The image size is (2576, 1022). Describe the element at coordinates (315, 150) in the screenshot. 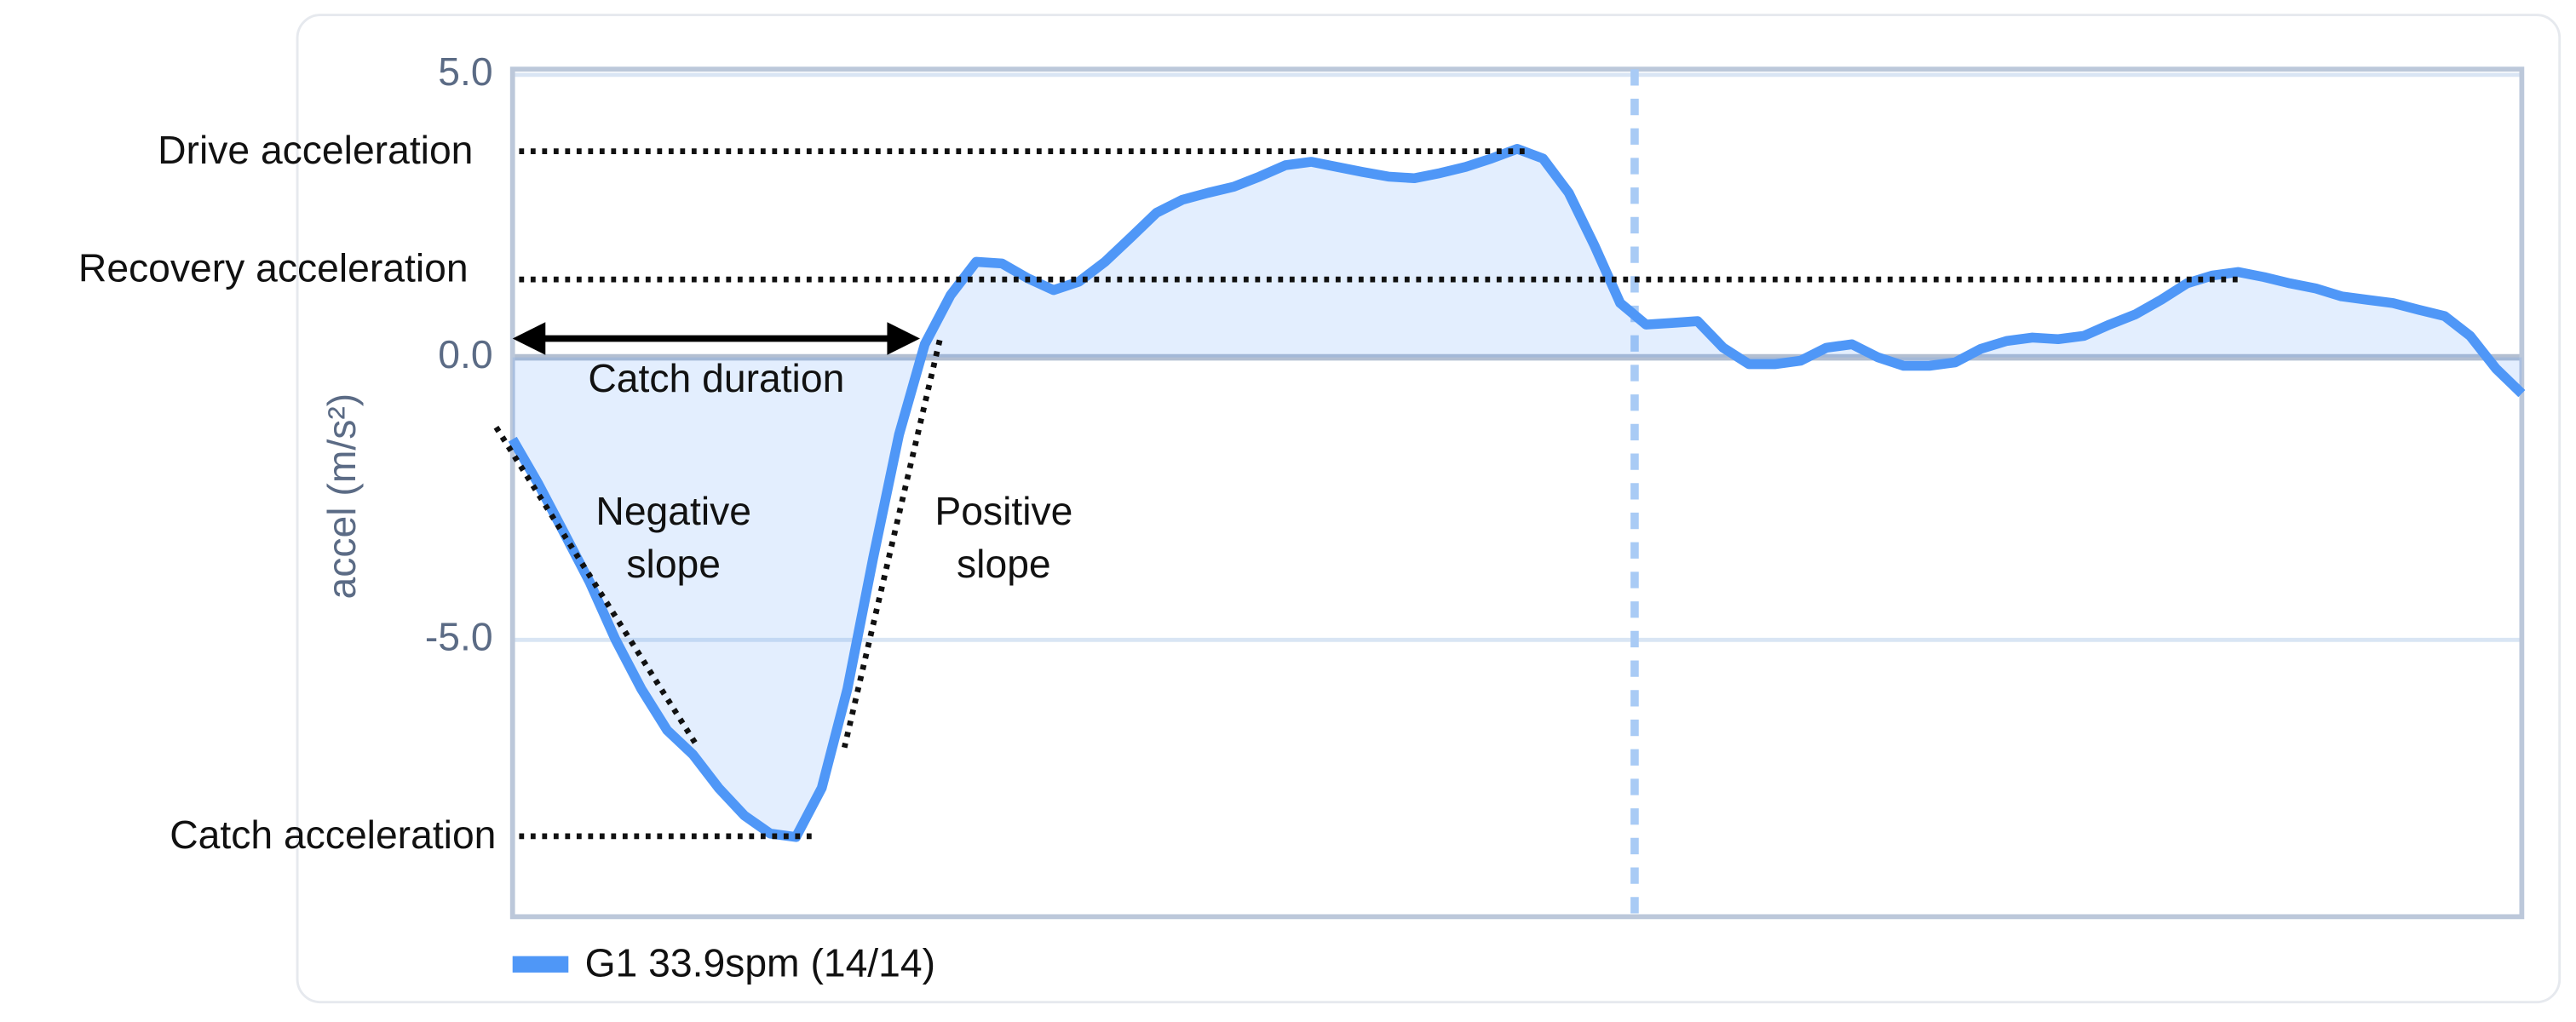

I see `annotation: Drive acceleration` at that location.